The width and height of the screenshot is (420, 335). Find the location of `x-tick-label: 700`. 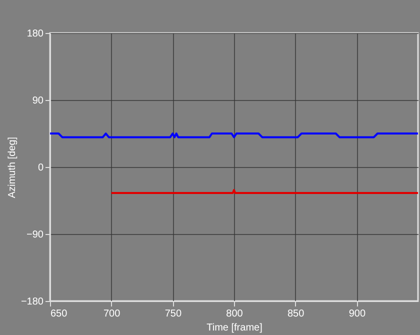

x-tick-label: 700 is located at coordinates (112, 314).